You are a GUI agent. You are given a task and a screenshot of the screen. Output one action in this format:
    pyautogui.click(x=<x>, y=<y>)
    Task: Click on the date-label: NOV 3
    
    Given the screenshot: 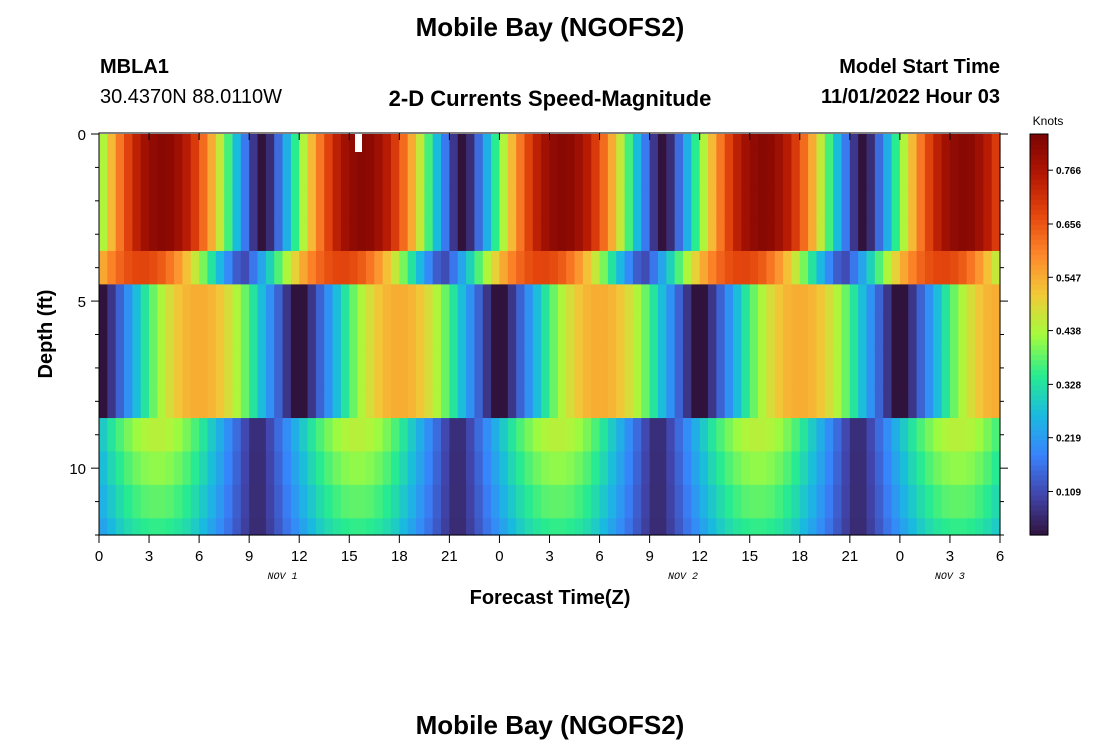 What is the action you would take?
    pyautogui.click(x=950, y=577)
    